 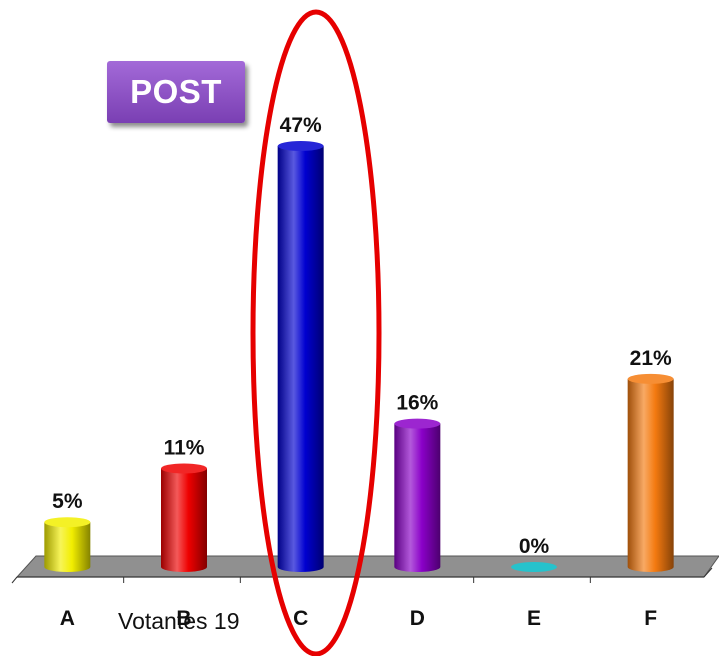 What do you see at coordinates (651, 358) in the screenshot?
I see `data-label-f: 21%` at bounding box center [651, 358].